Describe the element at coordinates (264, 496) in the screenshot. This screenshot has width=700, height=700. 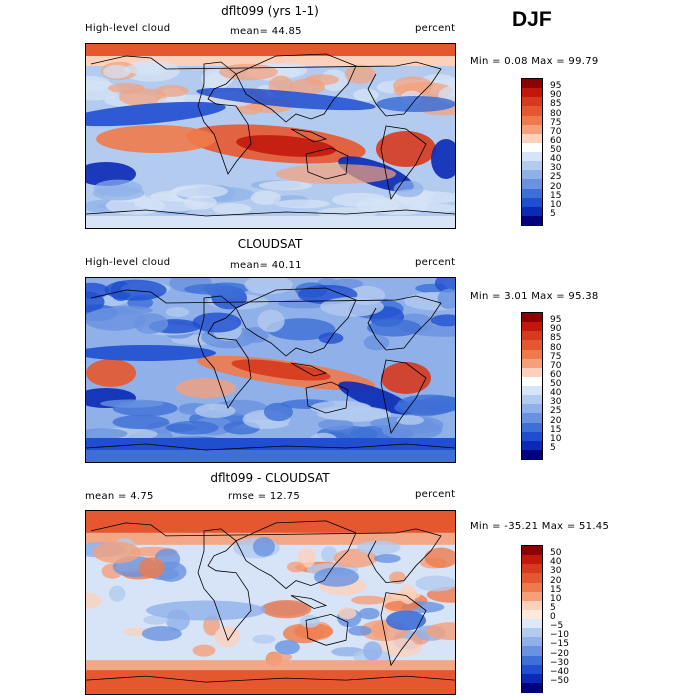
I see `panel-3-rmse-label: rmse = 12.75` at that location.